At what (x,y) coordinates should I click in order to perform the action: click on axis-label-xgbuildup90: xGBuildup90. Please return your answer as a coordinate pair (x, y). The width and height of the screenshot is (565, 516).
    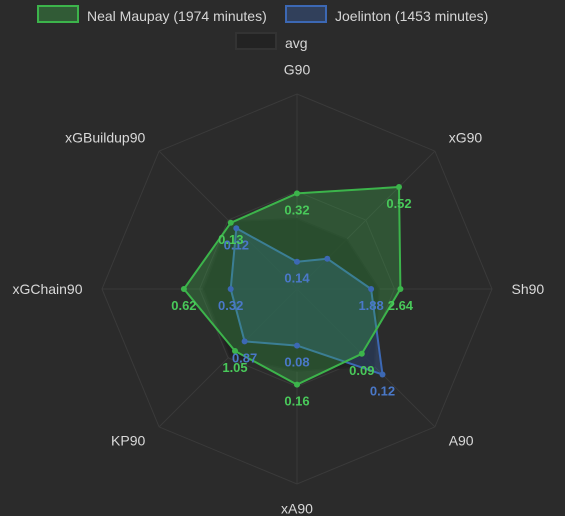
    Looking at the image, I should click on (105, 137).